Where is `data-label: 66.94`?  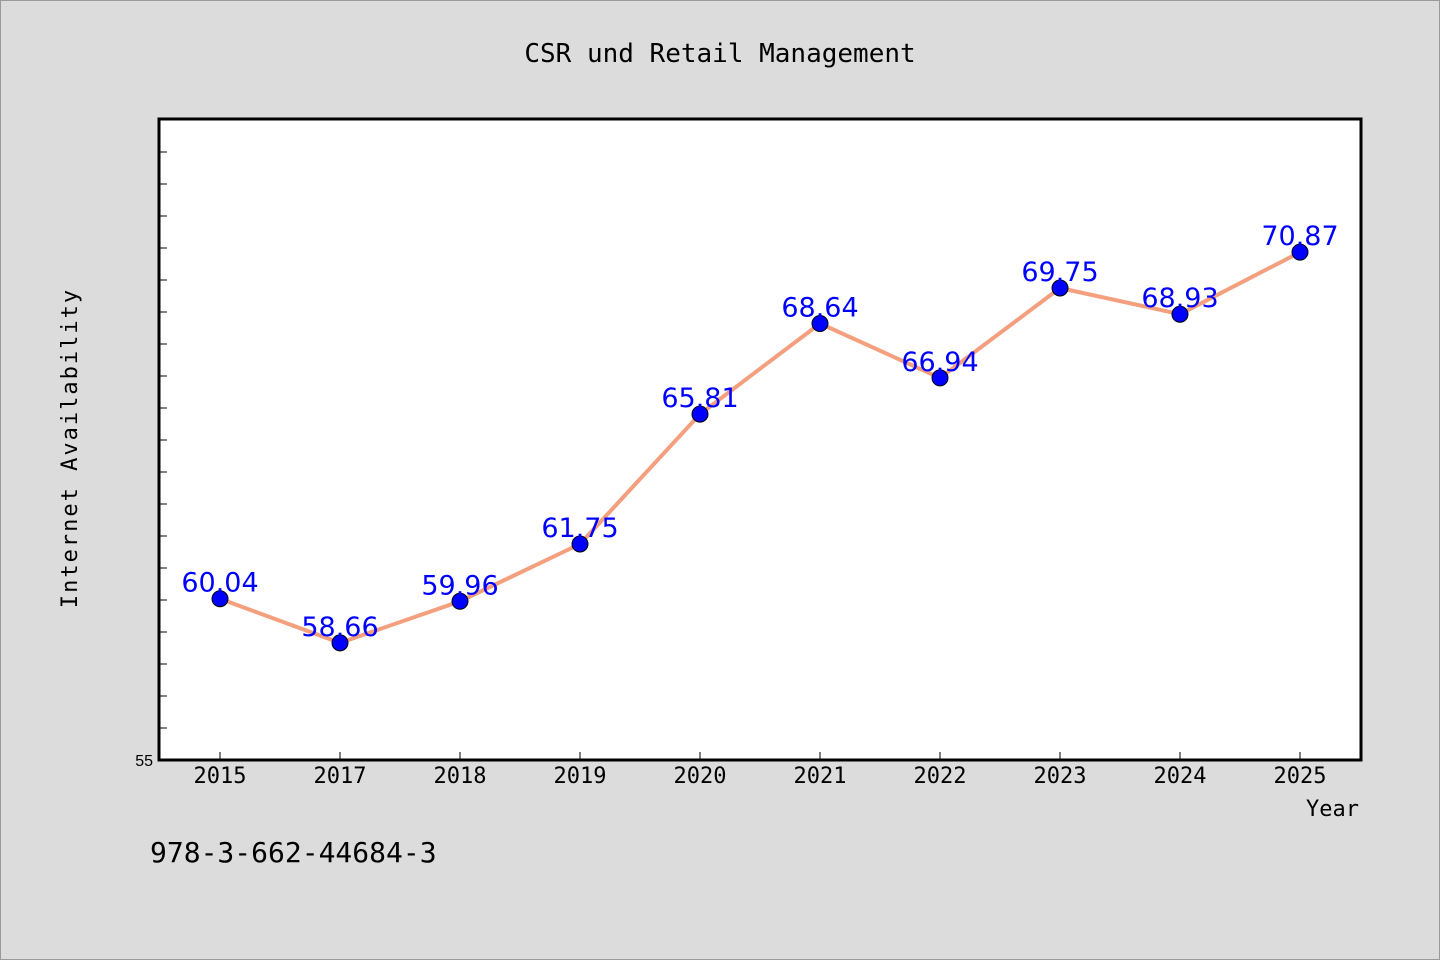 data-label: 66.94 is located at coordinates (939, 362).